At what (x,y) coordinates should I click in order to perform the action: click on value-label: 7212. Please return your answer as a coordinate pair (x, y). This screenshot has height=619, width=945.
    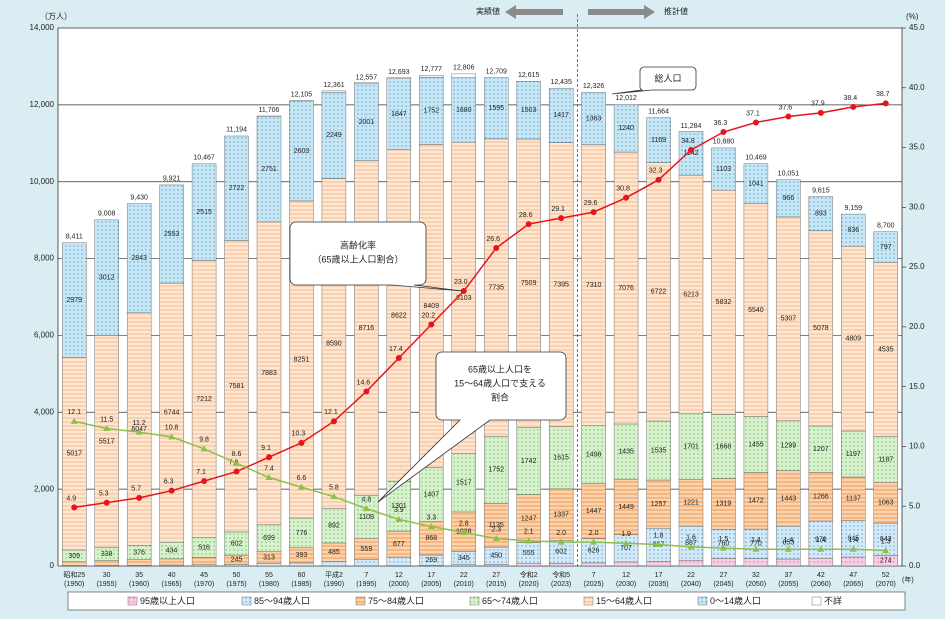
    Looking at the image, I should click on (204, 399).